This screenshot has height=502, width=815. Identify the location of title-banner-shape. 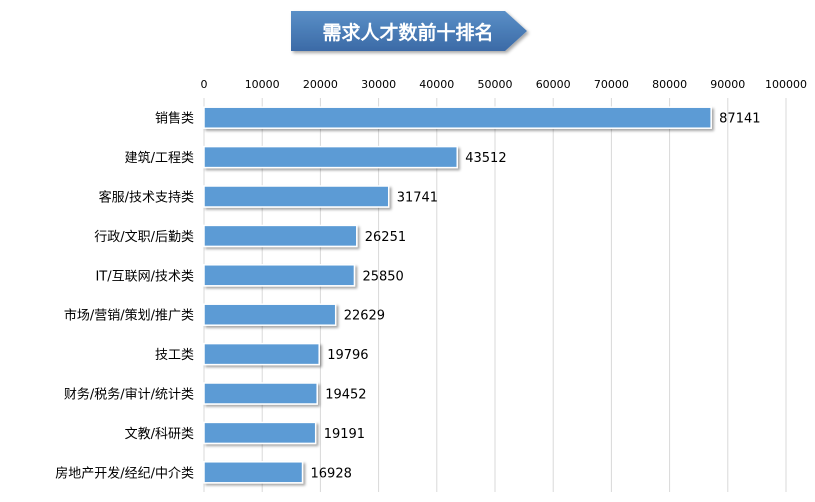
(409, 31).